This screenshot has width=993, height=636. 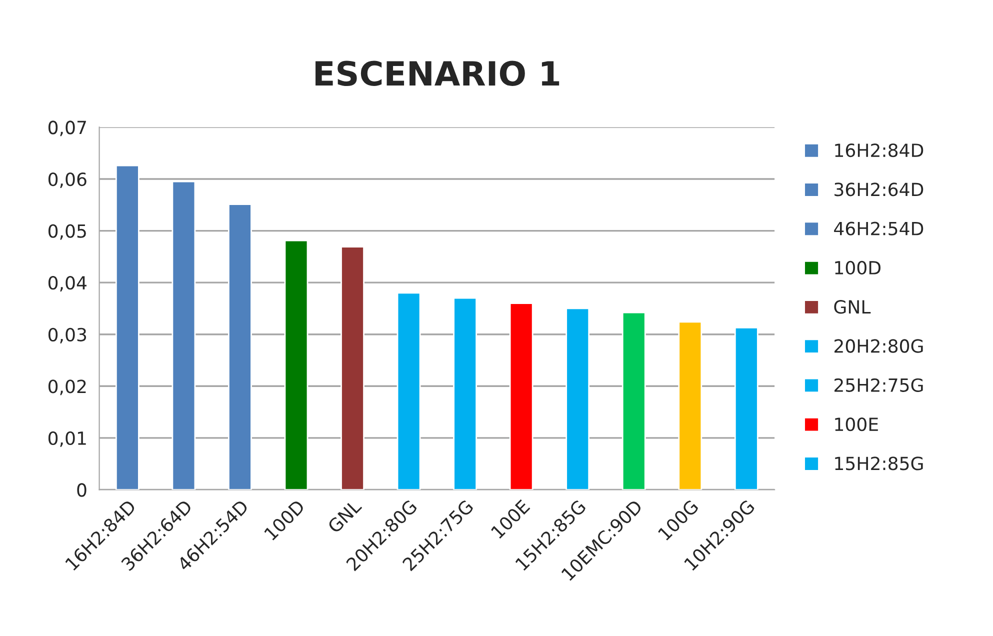 I want to click on legend-label: 20H2:80G, so click(x=878, y=346).